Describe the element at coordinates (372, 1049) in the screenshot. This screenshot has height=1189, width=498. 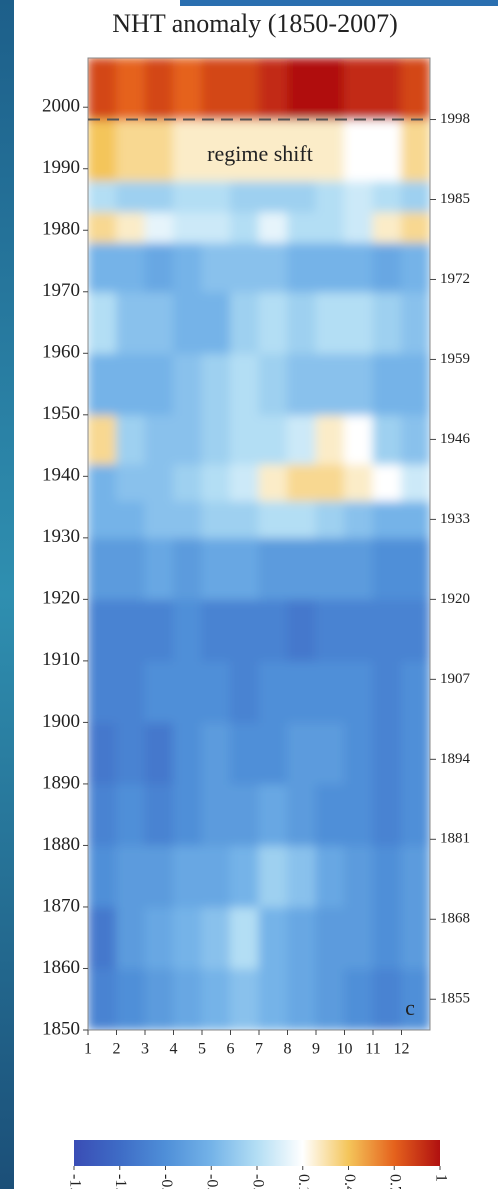
I see `x-tick-label: 11` at that location.